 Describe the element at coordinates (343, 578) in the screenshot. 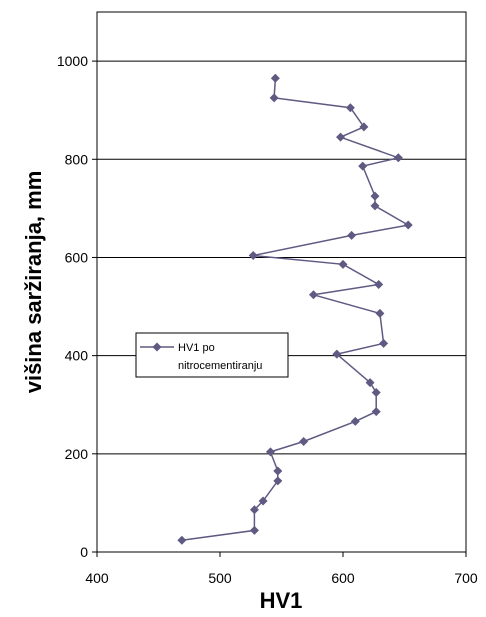

I see `x-tick-label: 600` at that location.